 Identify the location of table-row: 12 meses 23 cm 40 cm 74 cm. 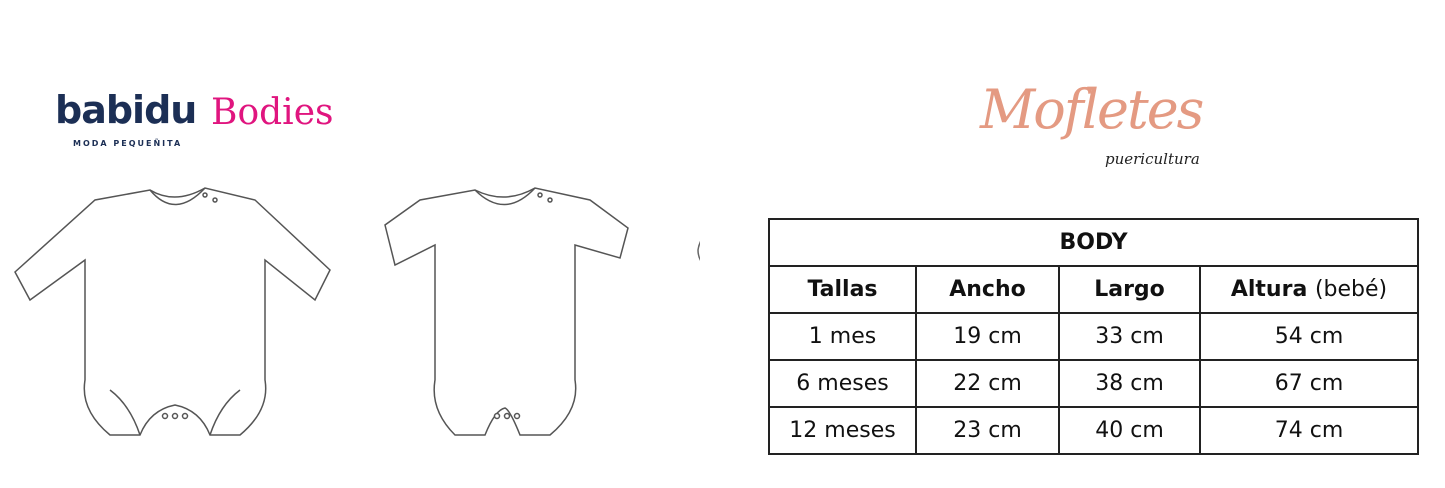
(1093, 430).